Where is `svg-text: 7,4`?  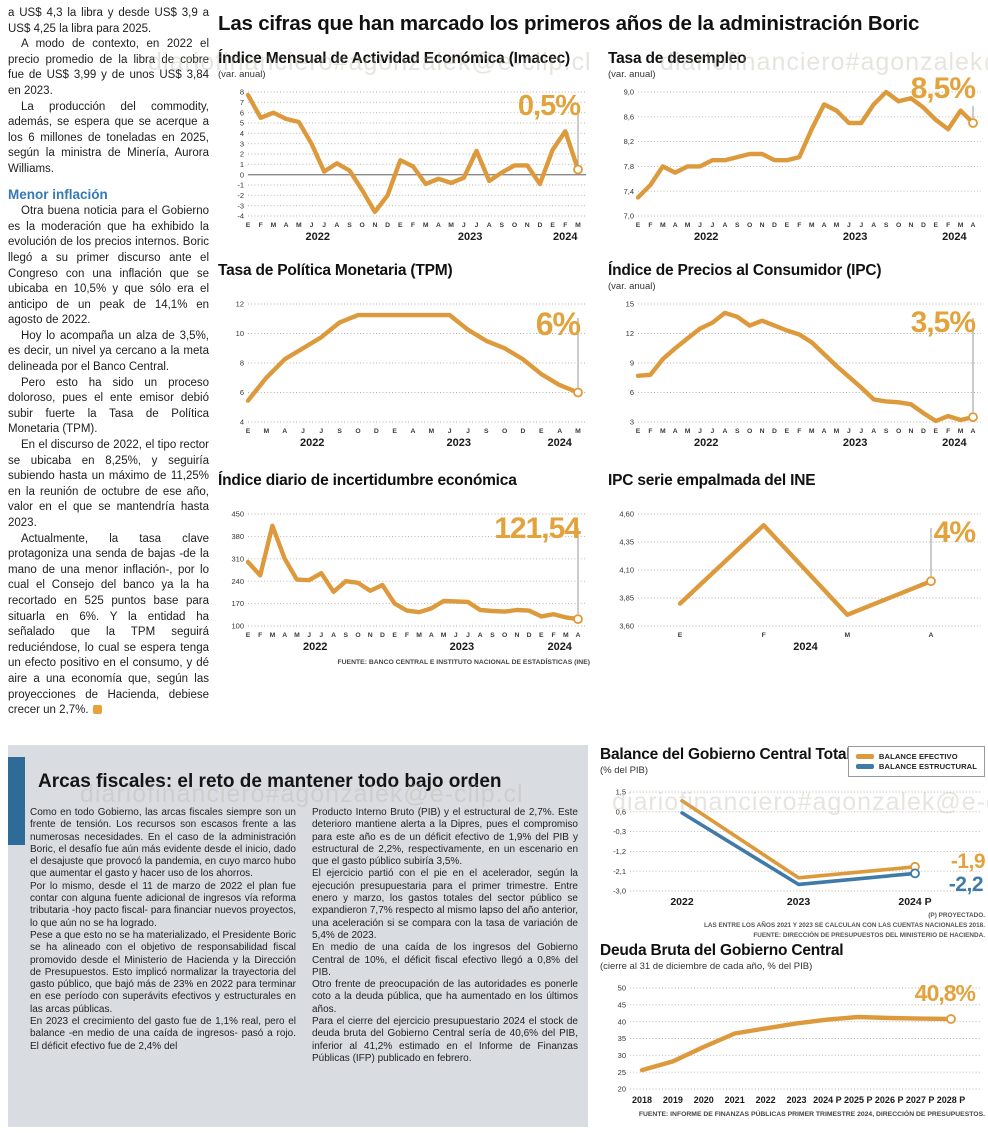 svg-text: 7,4 is located at coordinates (629, 191).